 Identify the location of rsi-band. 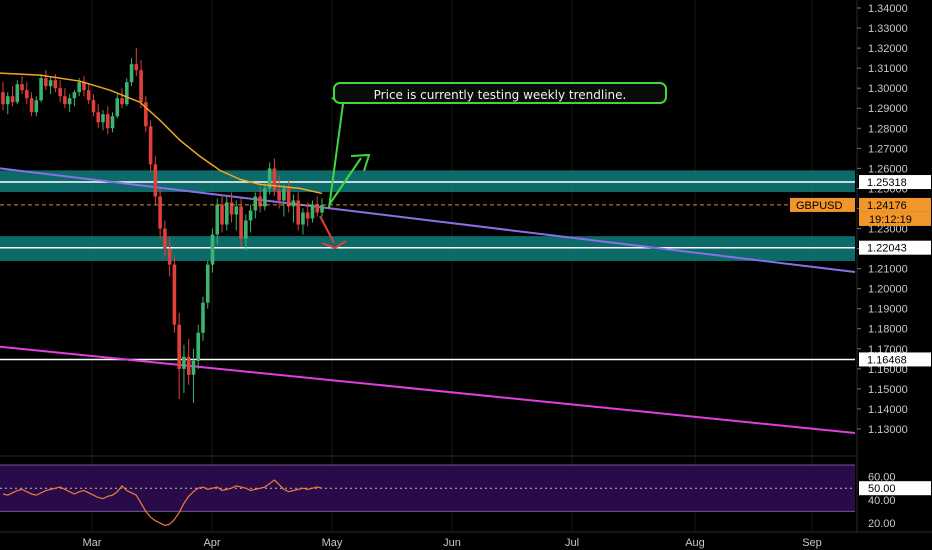
(427, 488).